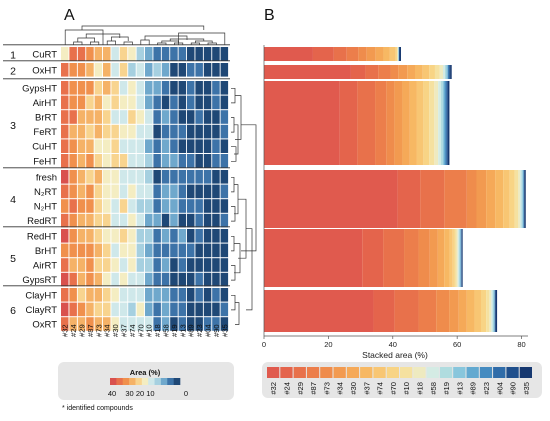  Describe the element at coordinates (393, 388) in the screenshot. I see `legend-label: #70` at that location.